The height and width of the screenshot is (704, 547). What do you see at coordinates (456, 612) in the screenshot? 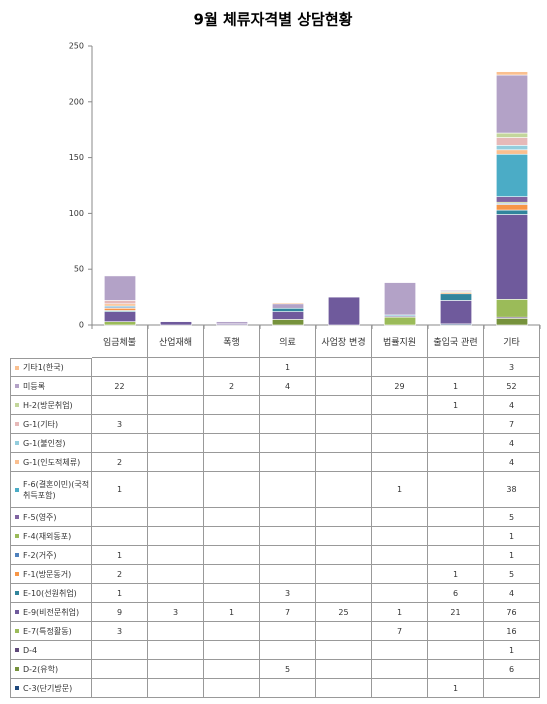
I see `table-cell: 21` at bounding box center [456, 612].